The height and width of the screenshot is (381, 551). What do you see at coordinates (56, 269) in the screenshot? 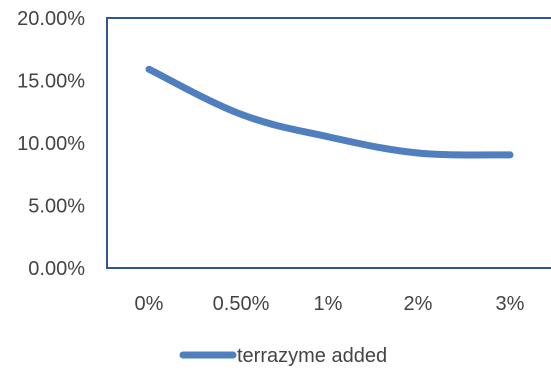
I see `y-tick-label: 0.00%` at bounding box center [56, 269].